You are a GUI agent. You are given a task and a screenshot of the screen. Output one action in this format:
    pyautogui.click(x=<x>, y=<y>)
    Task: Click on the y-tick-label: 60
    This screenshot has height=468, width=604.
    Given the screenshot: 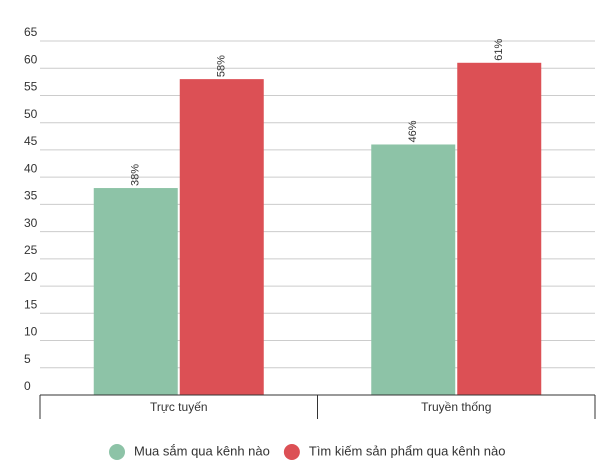 What is the action you would take?
    pyautogui.click(x=31, y=59)
    